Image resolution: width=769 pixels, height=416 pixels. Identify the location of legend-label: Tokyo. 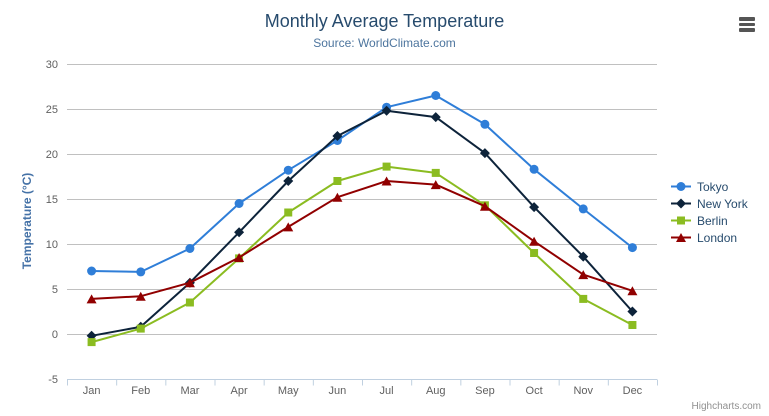
(713, 186).